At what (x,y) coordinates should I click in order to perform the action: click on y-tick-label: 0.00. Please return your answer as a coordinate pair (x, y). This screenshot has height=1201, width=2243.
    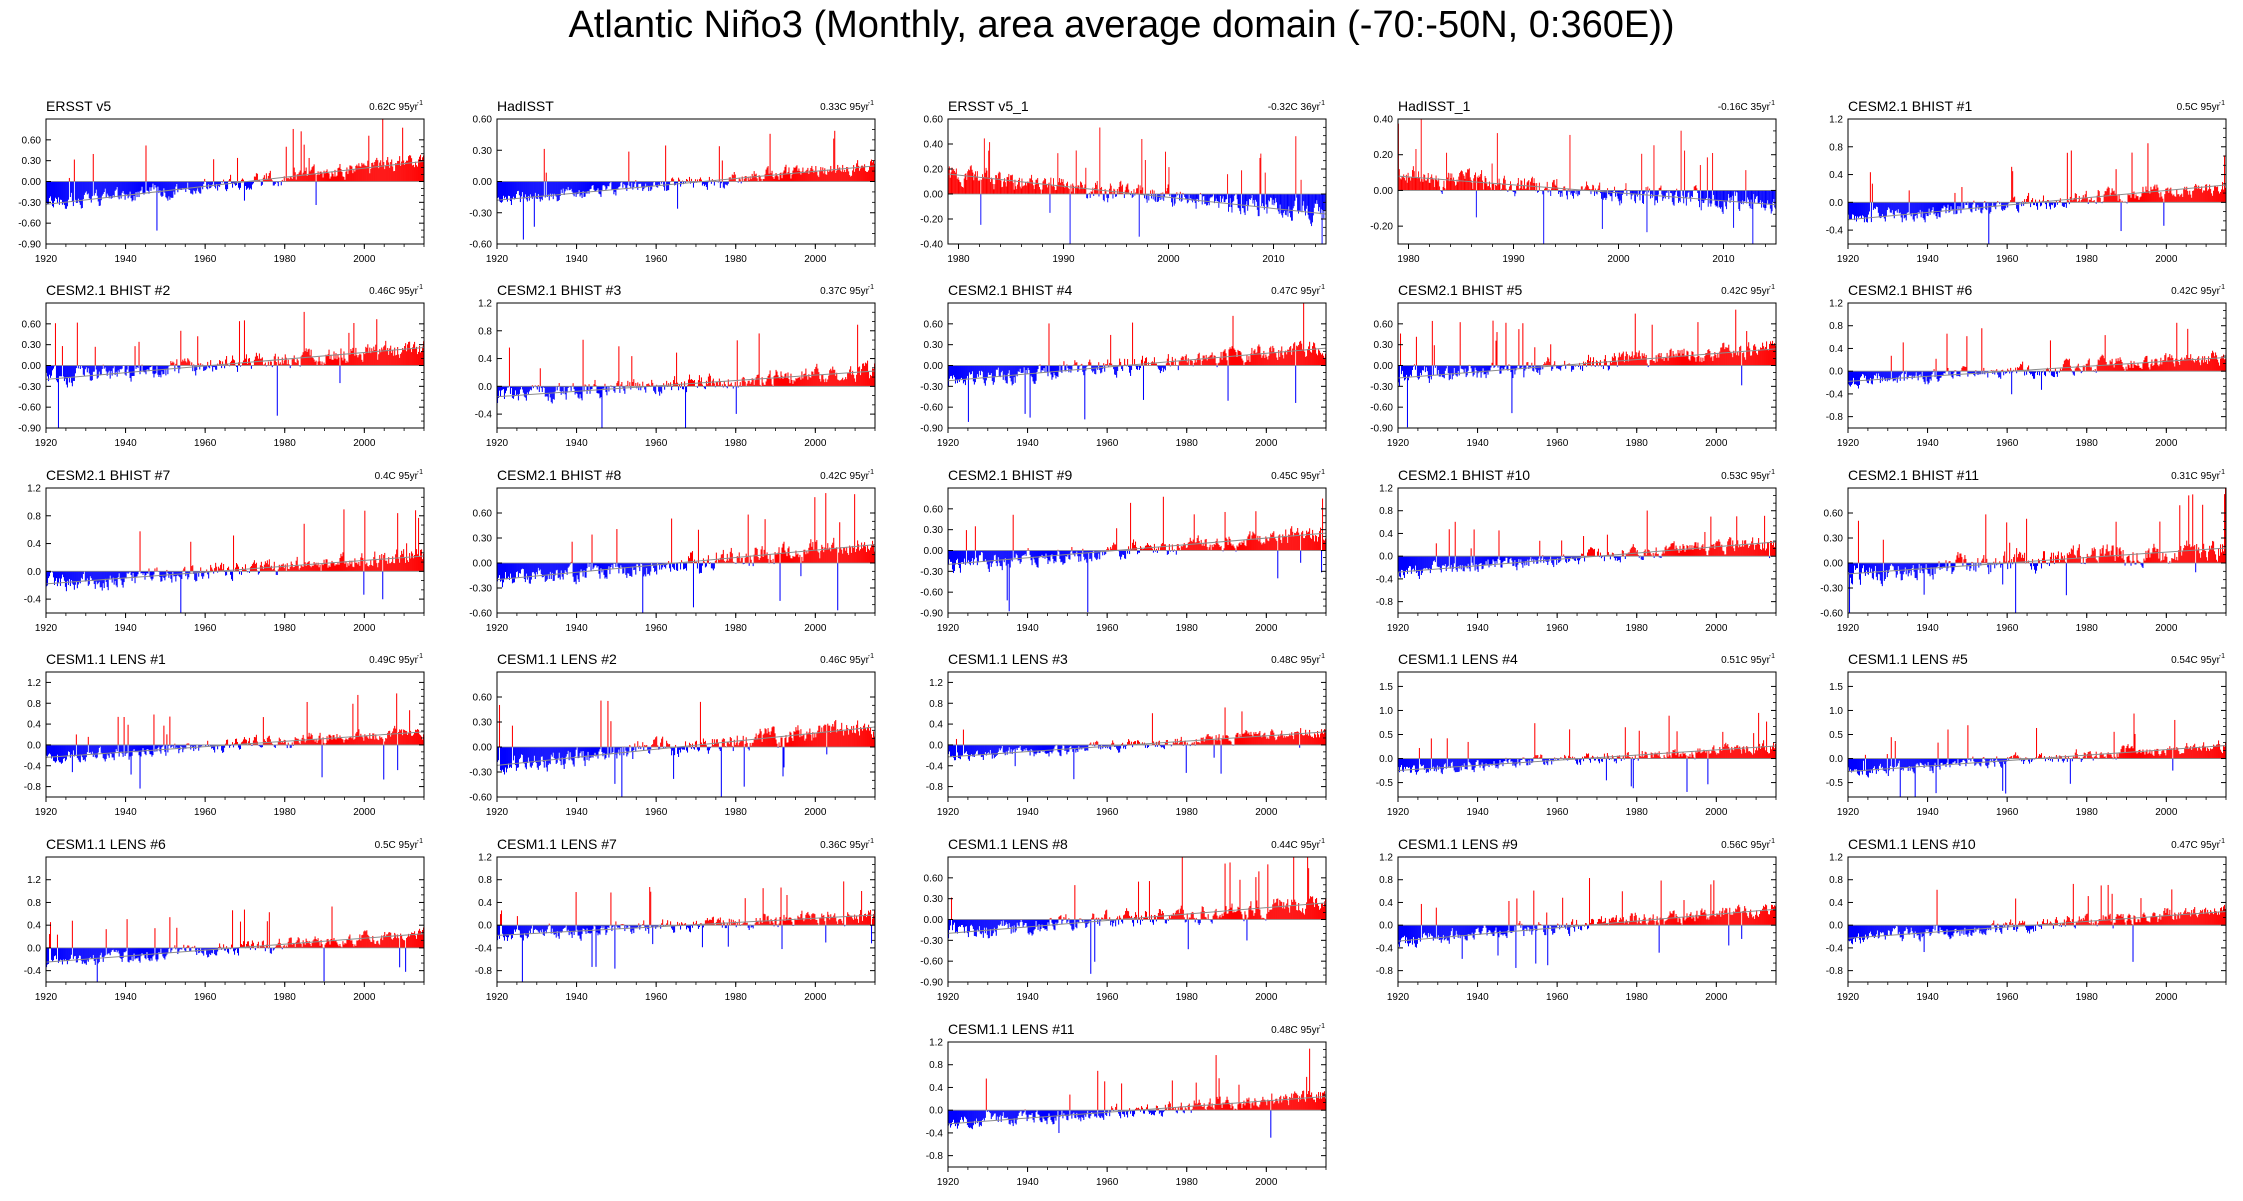
    Looking at the image, I should click on (32, 366).